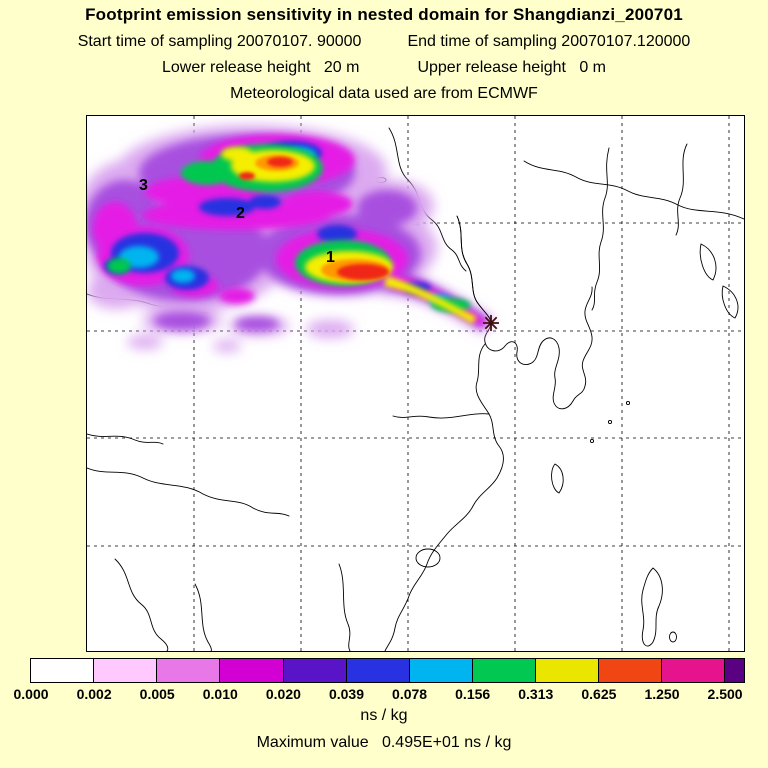 This screenshot has width=768, height=768. Describe the element at coordinates (283, 694) in the screenshot. I see `colorbar-tick-label: 0.020` at that location.